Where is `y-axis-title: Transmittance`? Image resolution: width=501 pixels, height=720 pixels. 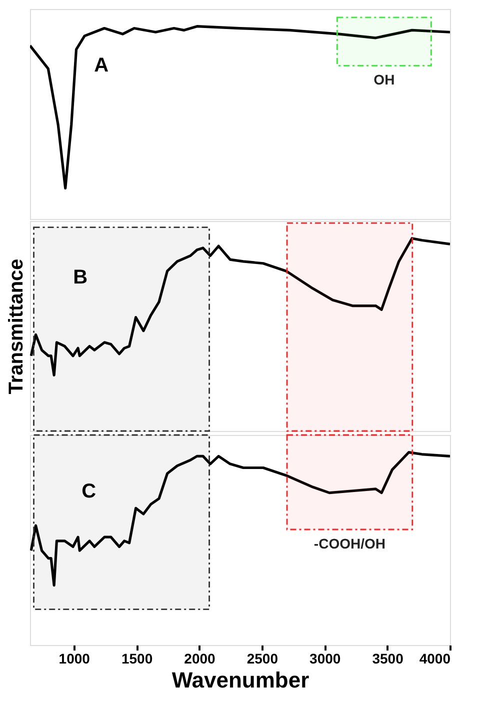 y-axis-title: Transmittance is located at coordinates (17, 326).